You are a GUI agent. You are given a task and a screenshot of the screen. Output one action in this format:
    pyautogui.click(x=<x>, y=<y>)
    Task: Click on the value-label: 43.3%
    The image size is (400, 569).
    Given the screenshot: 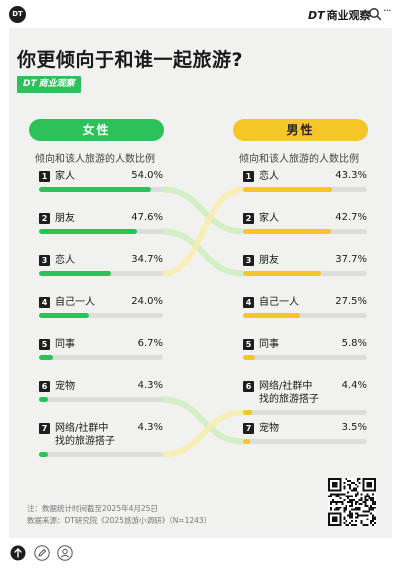 What is the action you would take?
    pyautogui.click(x=351, y=175)
    